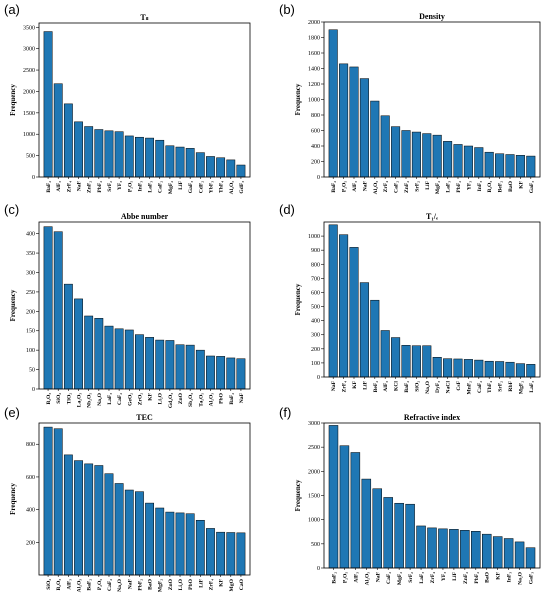 The image size is (550, 603). What do you see at coordinates (455, 575) in the screenshot?
I see `x-tick-label: LiF` at bounding box center [455, 575].